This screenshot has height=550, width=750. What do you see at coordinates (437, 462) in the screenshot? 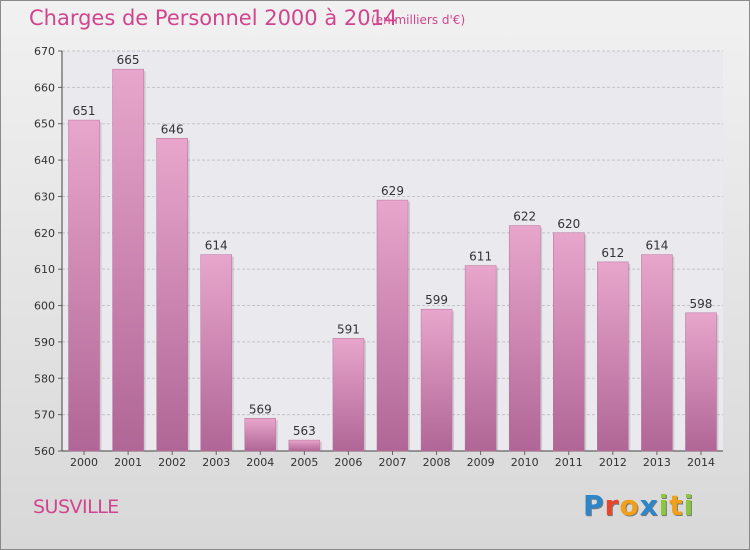
I see `x-tick-label: 2008` at bounding box center [437, 462].